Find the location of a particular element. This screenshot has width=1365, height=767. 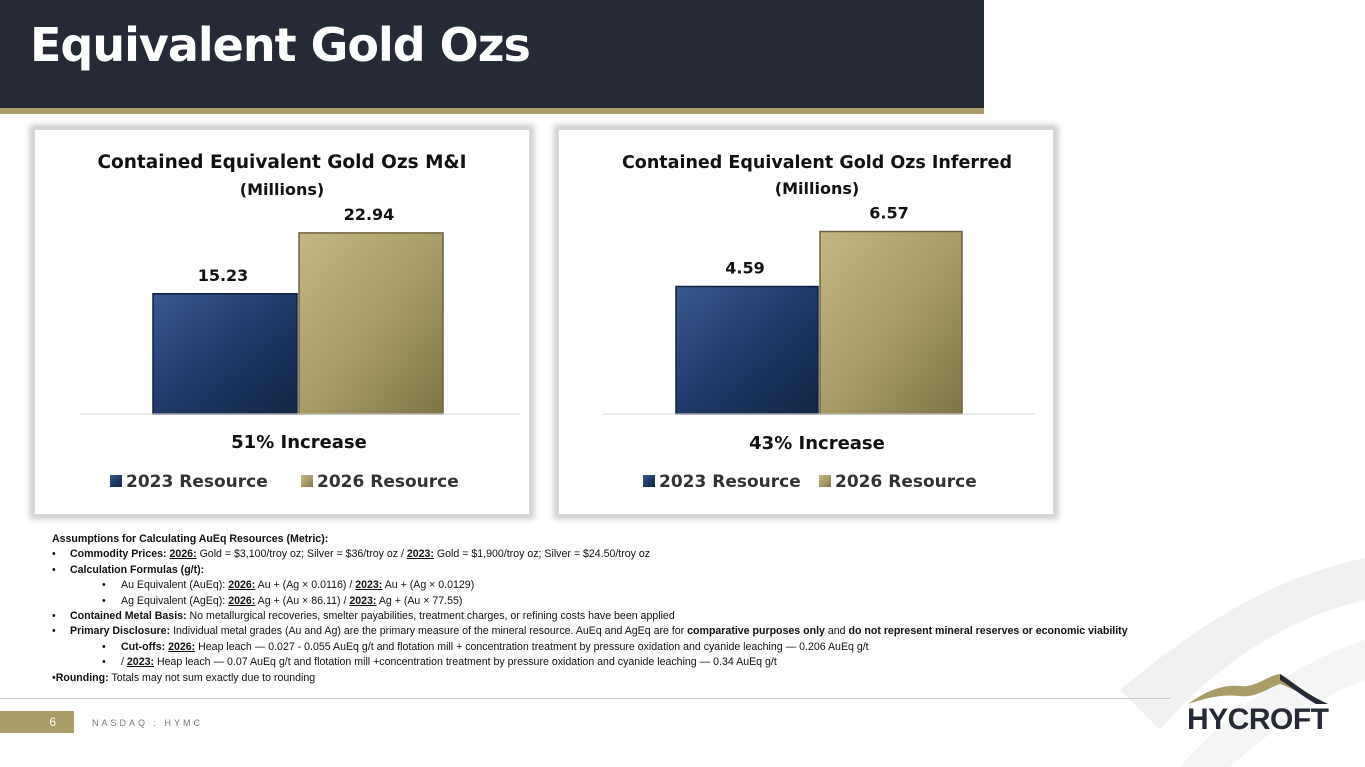

value-label-2026: 22.94 is located at coordinates (369, 214).